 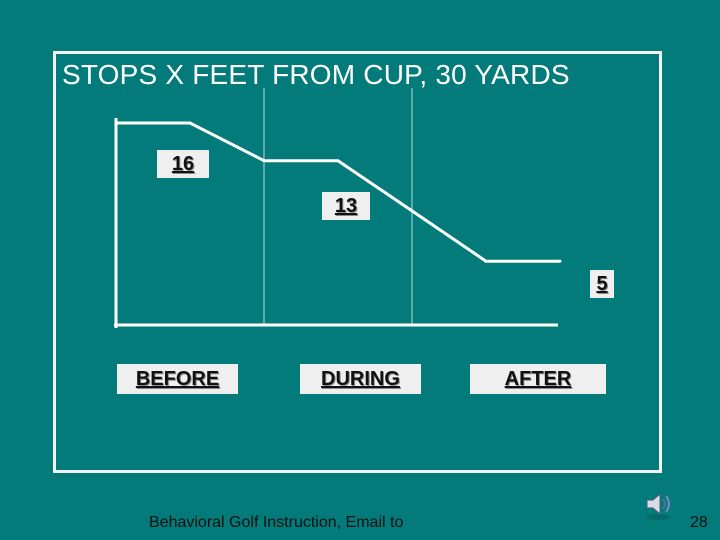 I want to click on category-label-during: DURING, so click(x=360, y=379).